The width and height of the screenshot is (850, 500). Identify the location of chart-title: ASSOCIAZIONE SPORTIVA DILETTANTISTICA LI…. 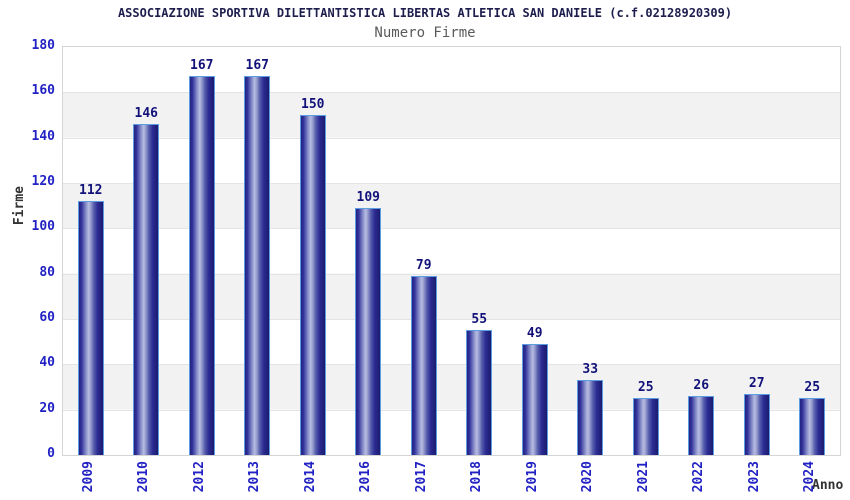
(425, 13).